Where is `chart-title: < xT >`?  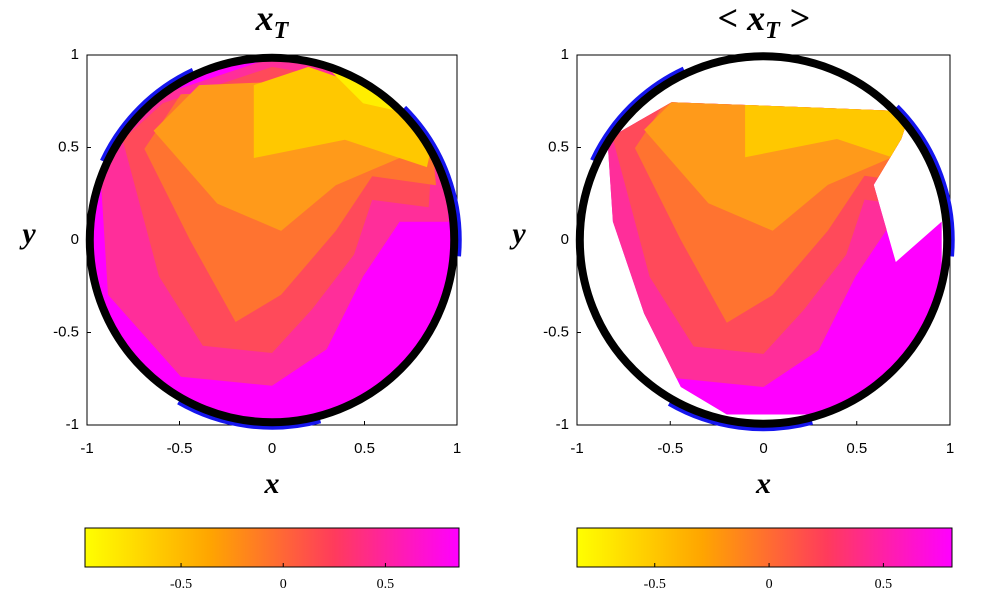
chart-title: < xT > is located at coordinates (764, 22).